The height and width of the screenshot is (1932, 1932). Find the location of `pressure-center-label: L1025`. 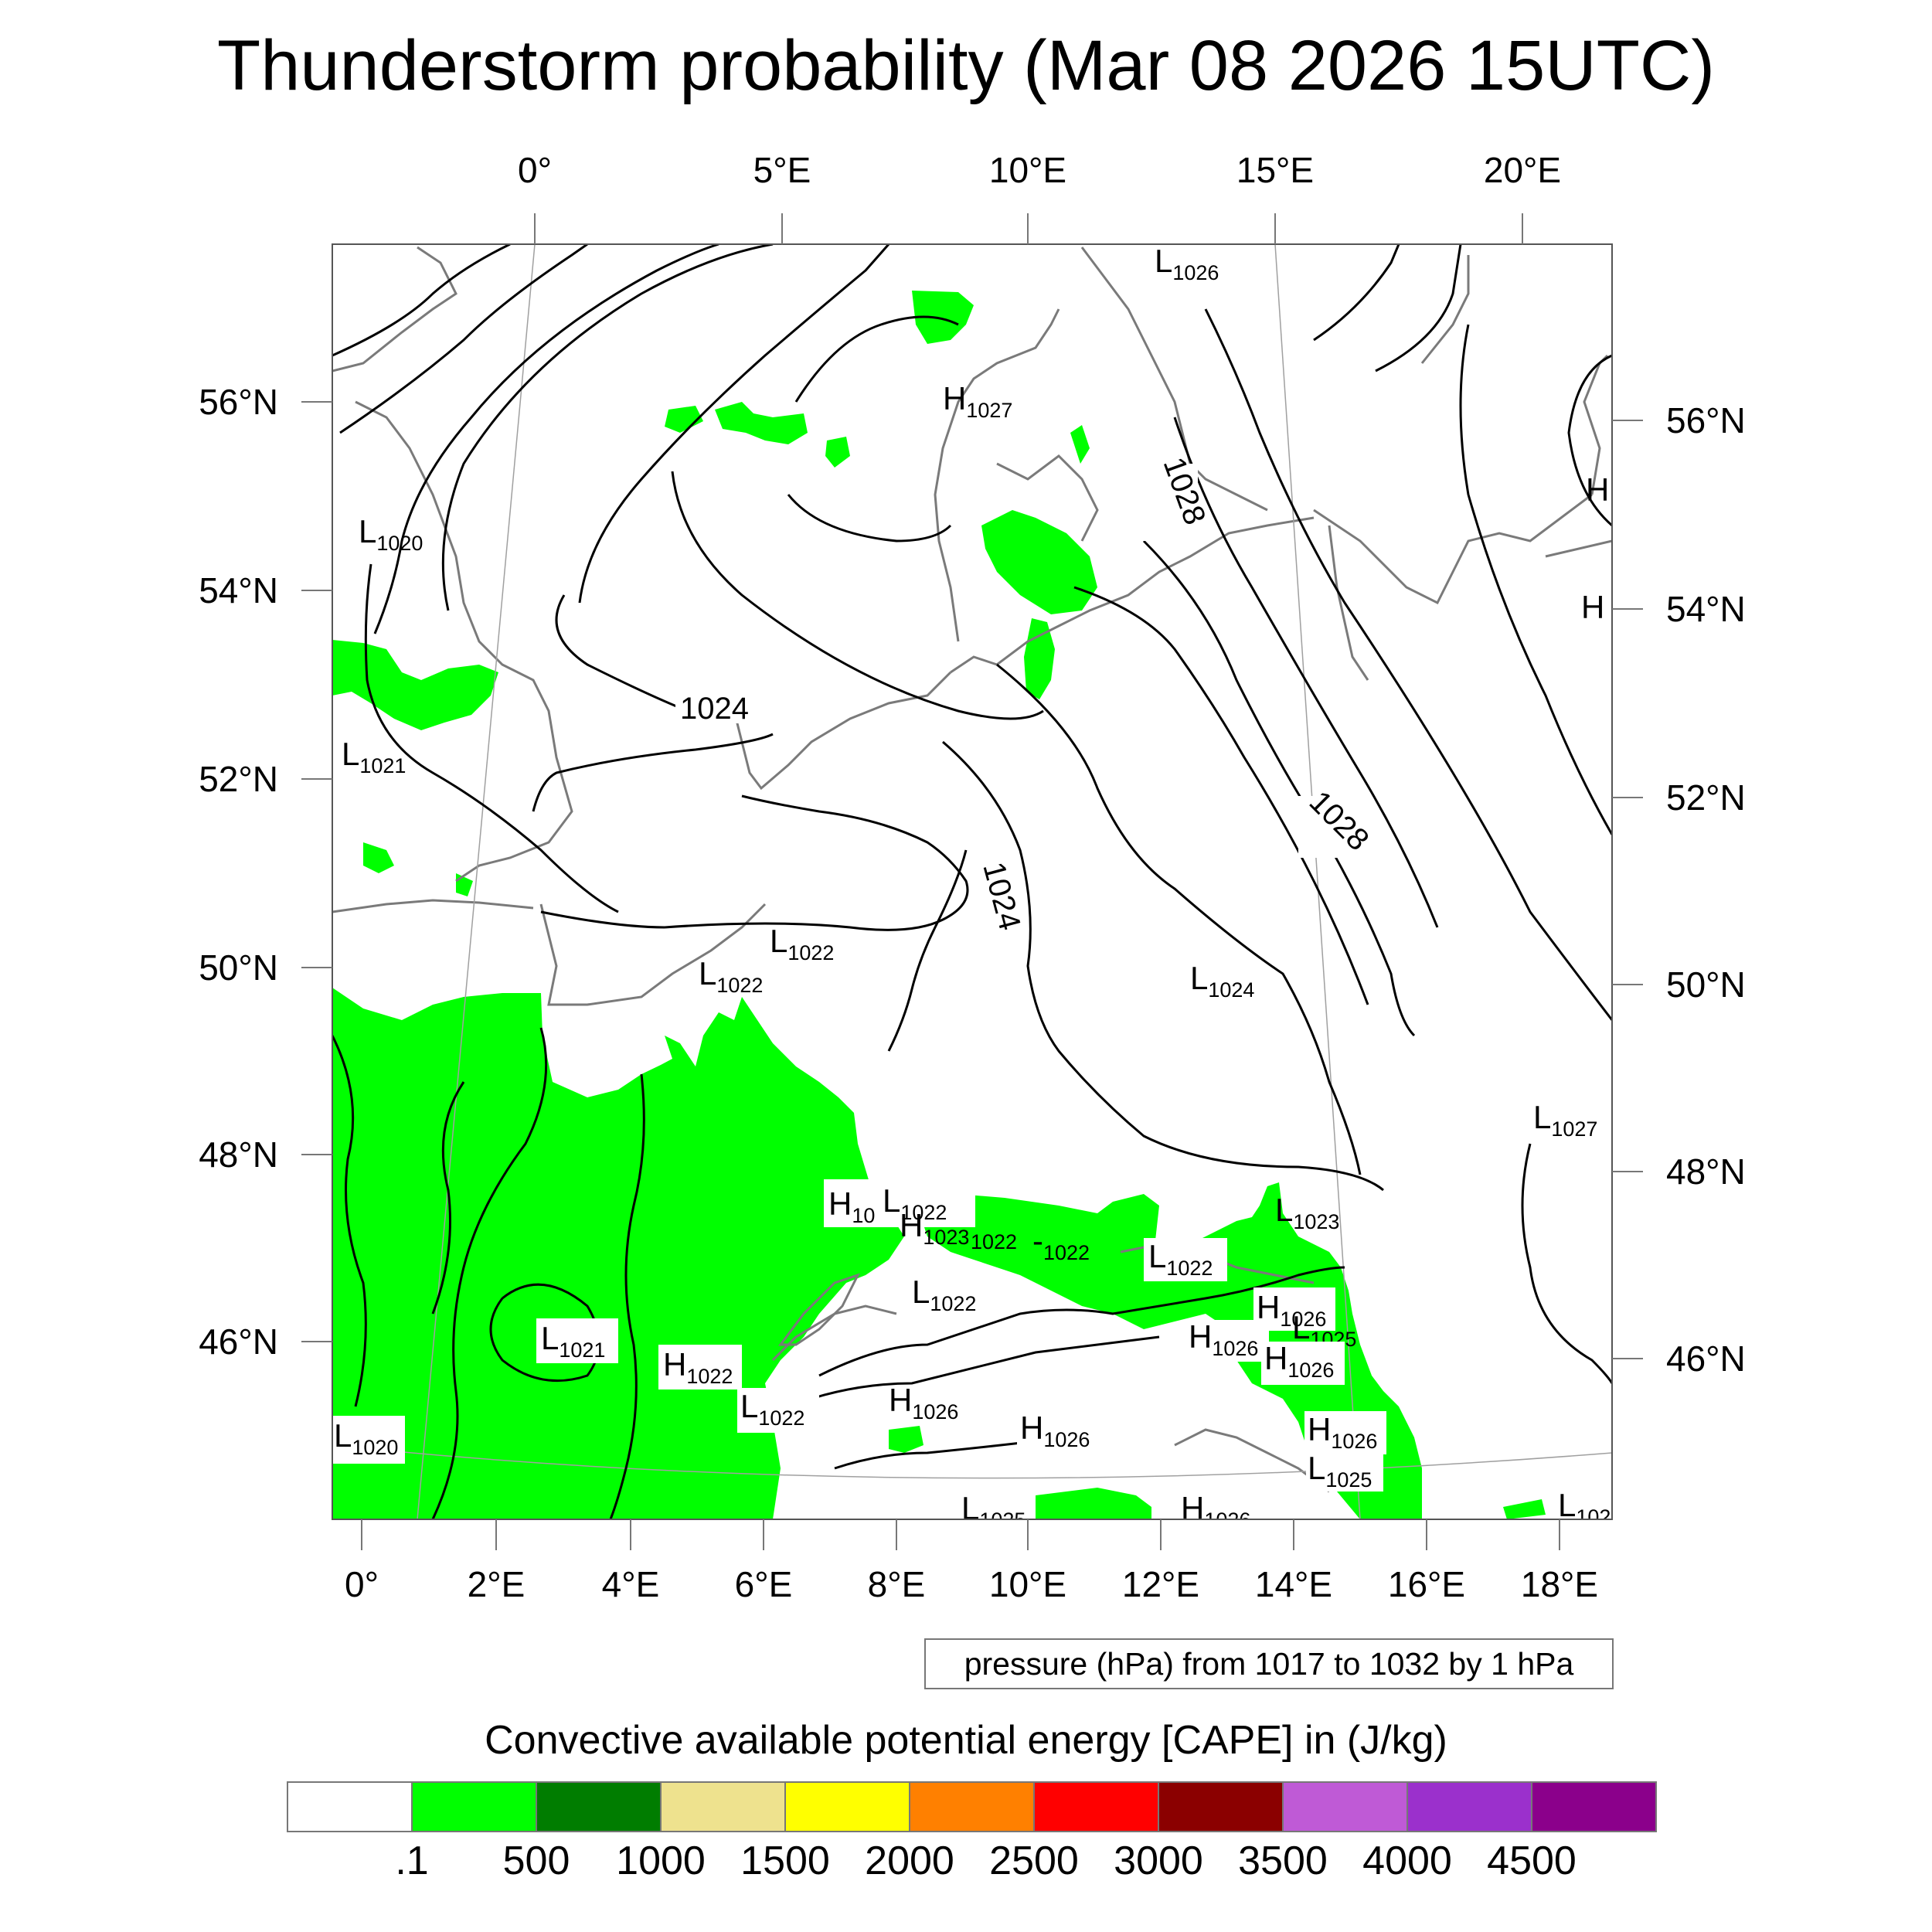

pressure-center-label: L1025 is located at coordinates (993, 1511).